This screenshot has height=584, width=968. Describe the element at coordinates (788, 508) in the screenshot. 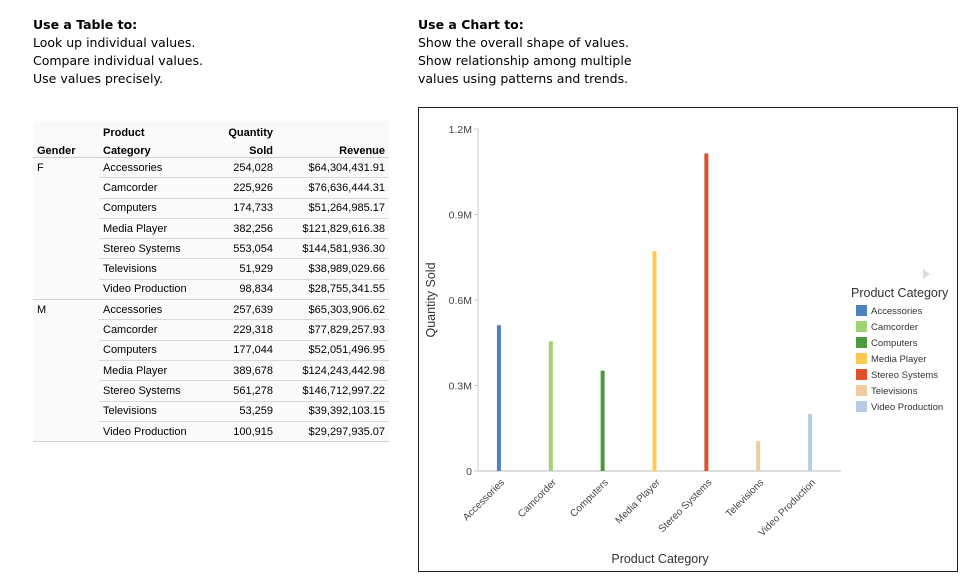

I see `x-tick-label: Video Production` at that location.